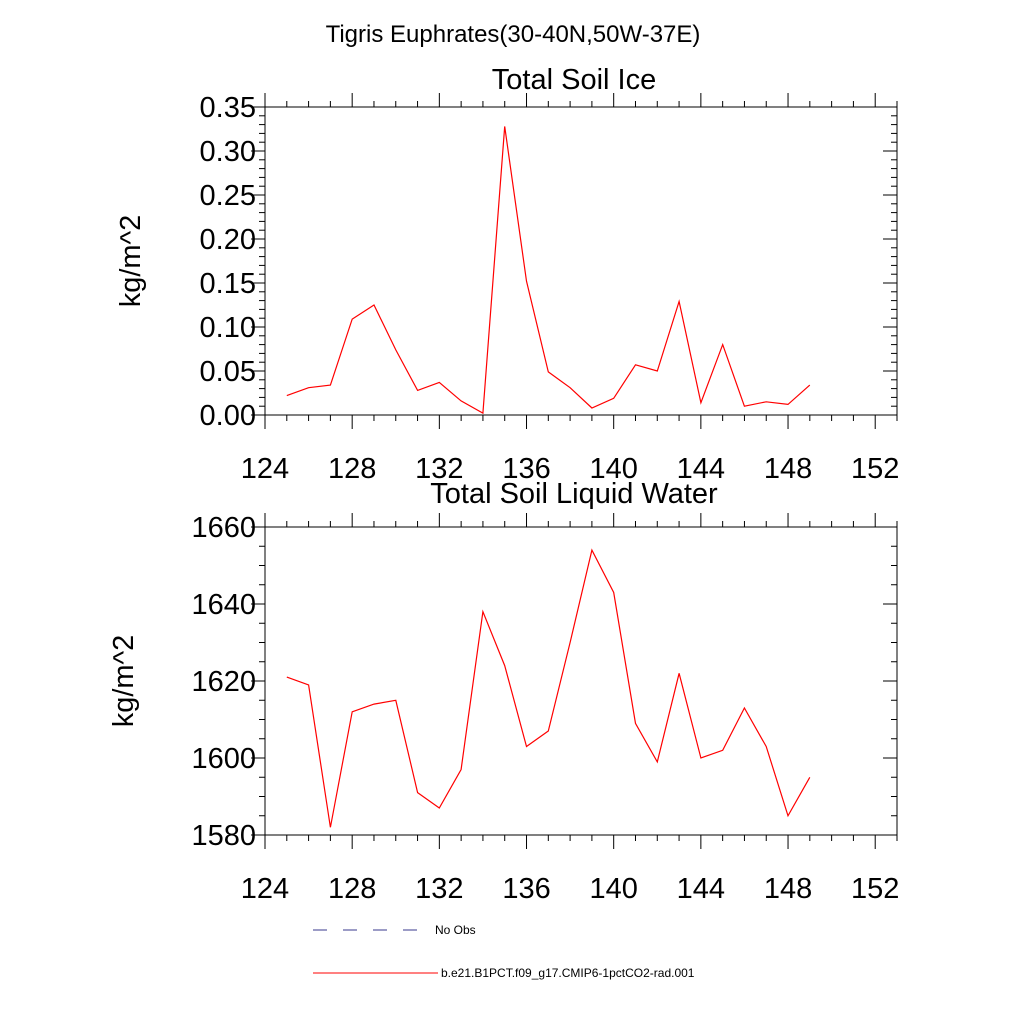 The width and height of the screenshot is (1024, 1024). I want to click on y-tick-label: 0.35, so click(228, 108).